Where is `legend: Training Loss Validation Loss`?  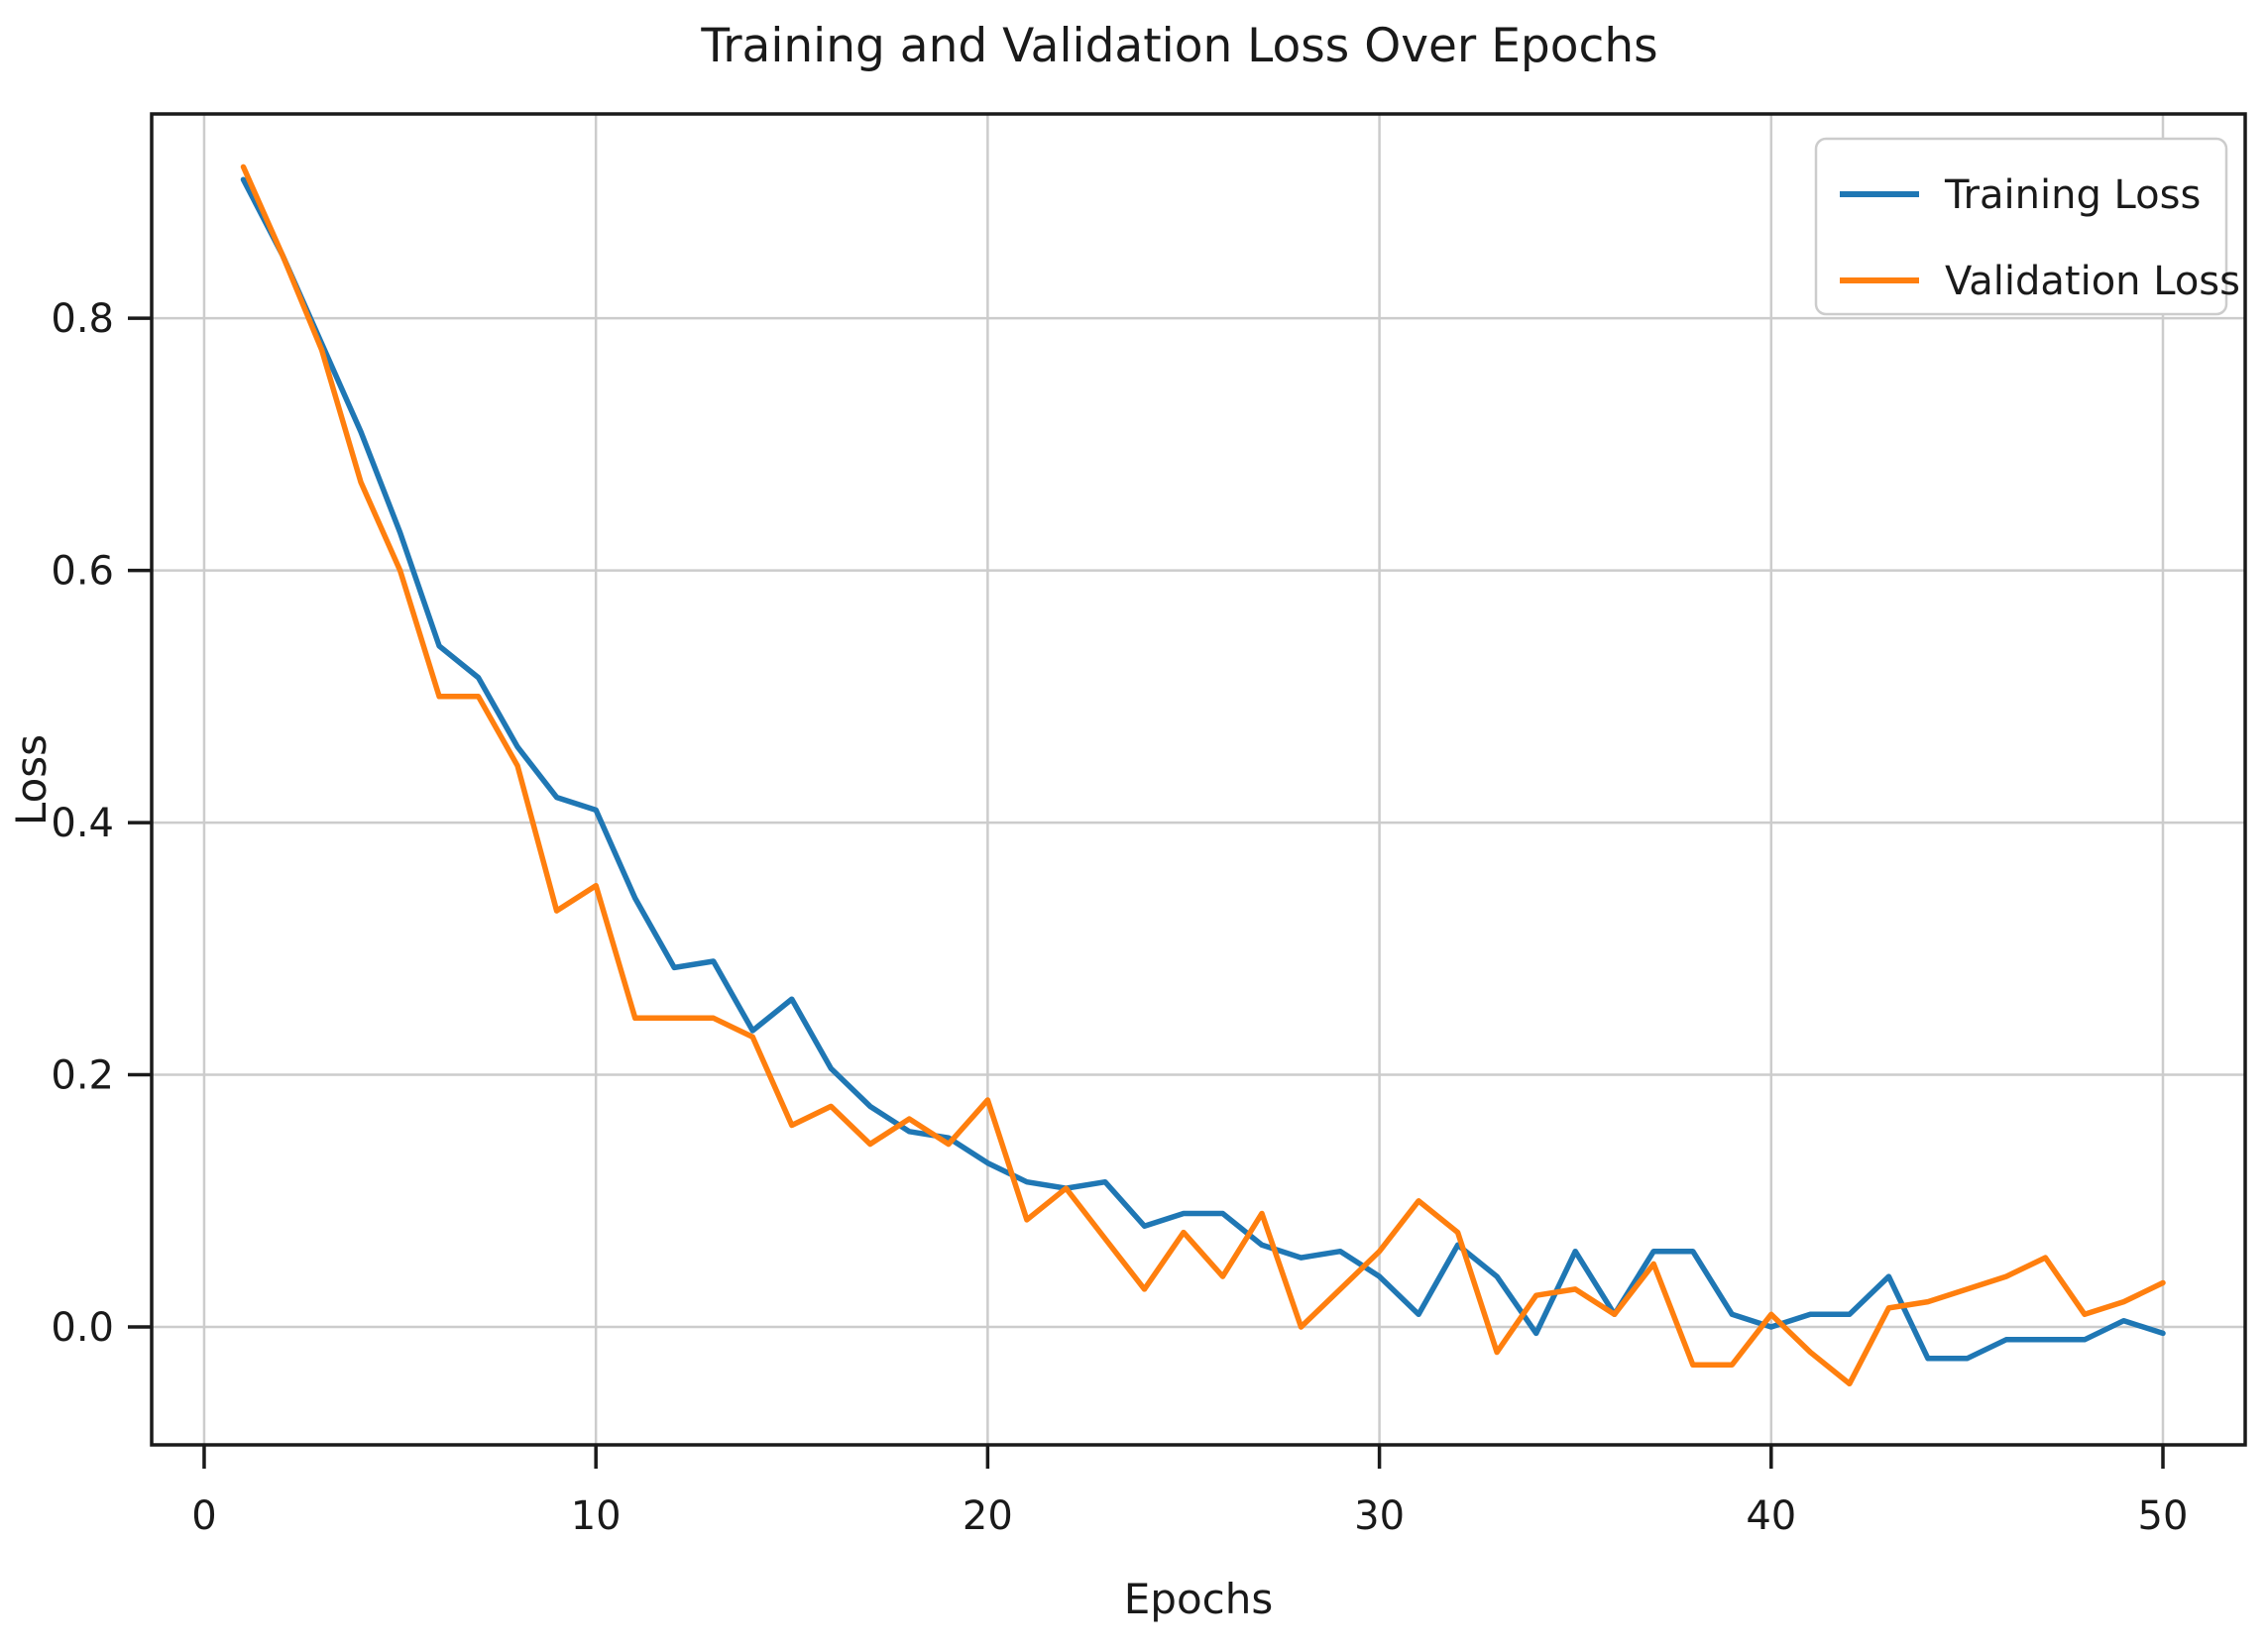 legend: Training Loss Validation Loss is located at coordinates (2027, 226).